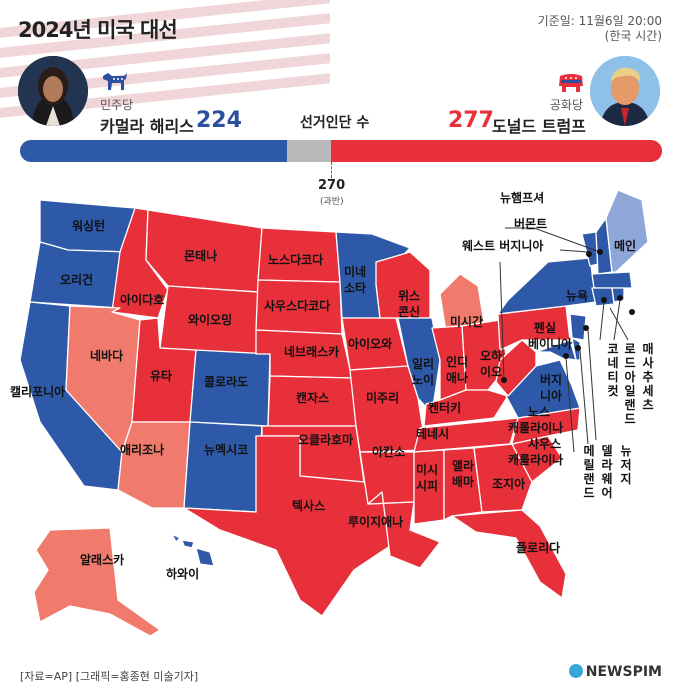 The image size is (680, 698). Describe the element at coordinates (633, 36) in the screenshot. I see `timezone-line: (한국 시간)` at that location.